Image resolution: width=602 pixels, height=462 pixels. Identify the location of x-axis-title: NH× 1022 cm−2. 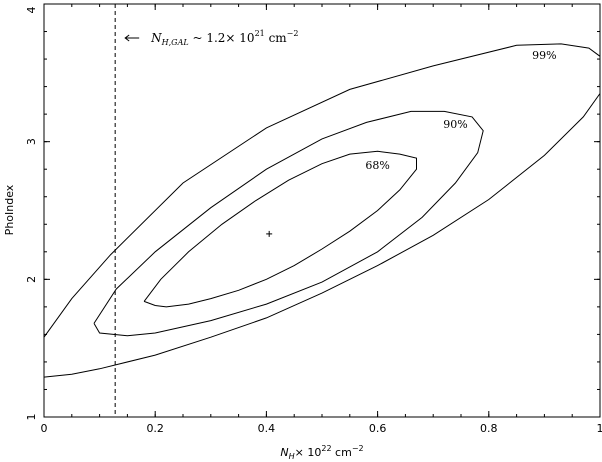
(321, 452).